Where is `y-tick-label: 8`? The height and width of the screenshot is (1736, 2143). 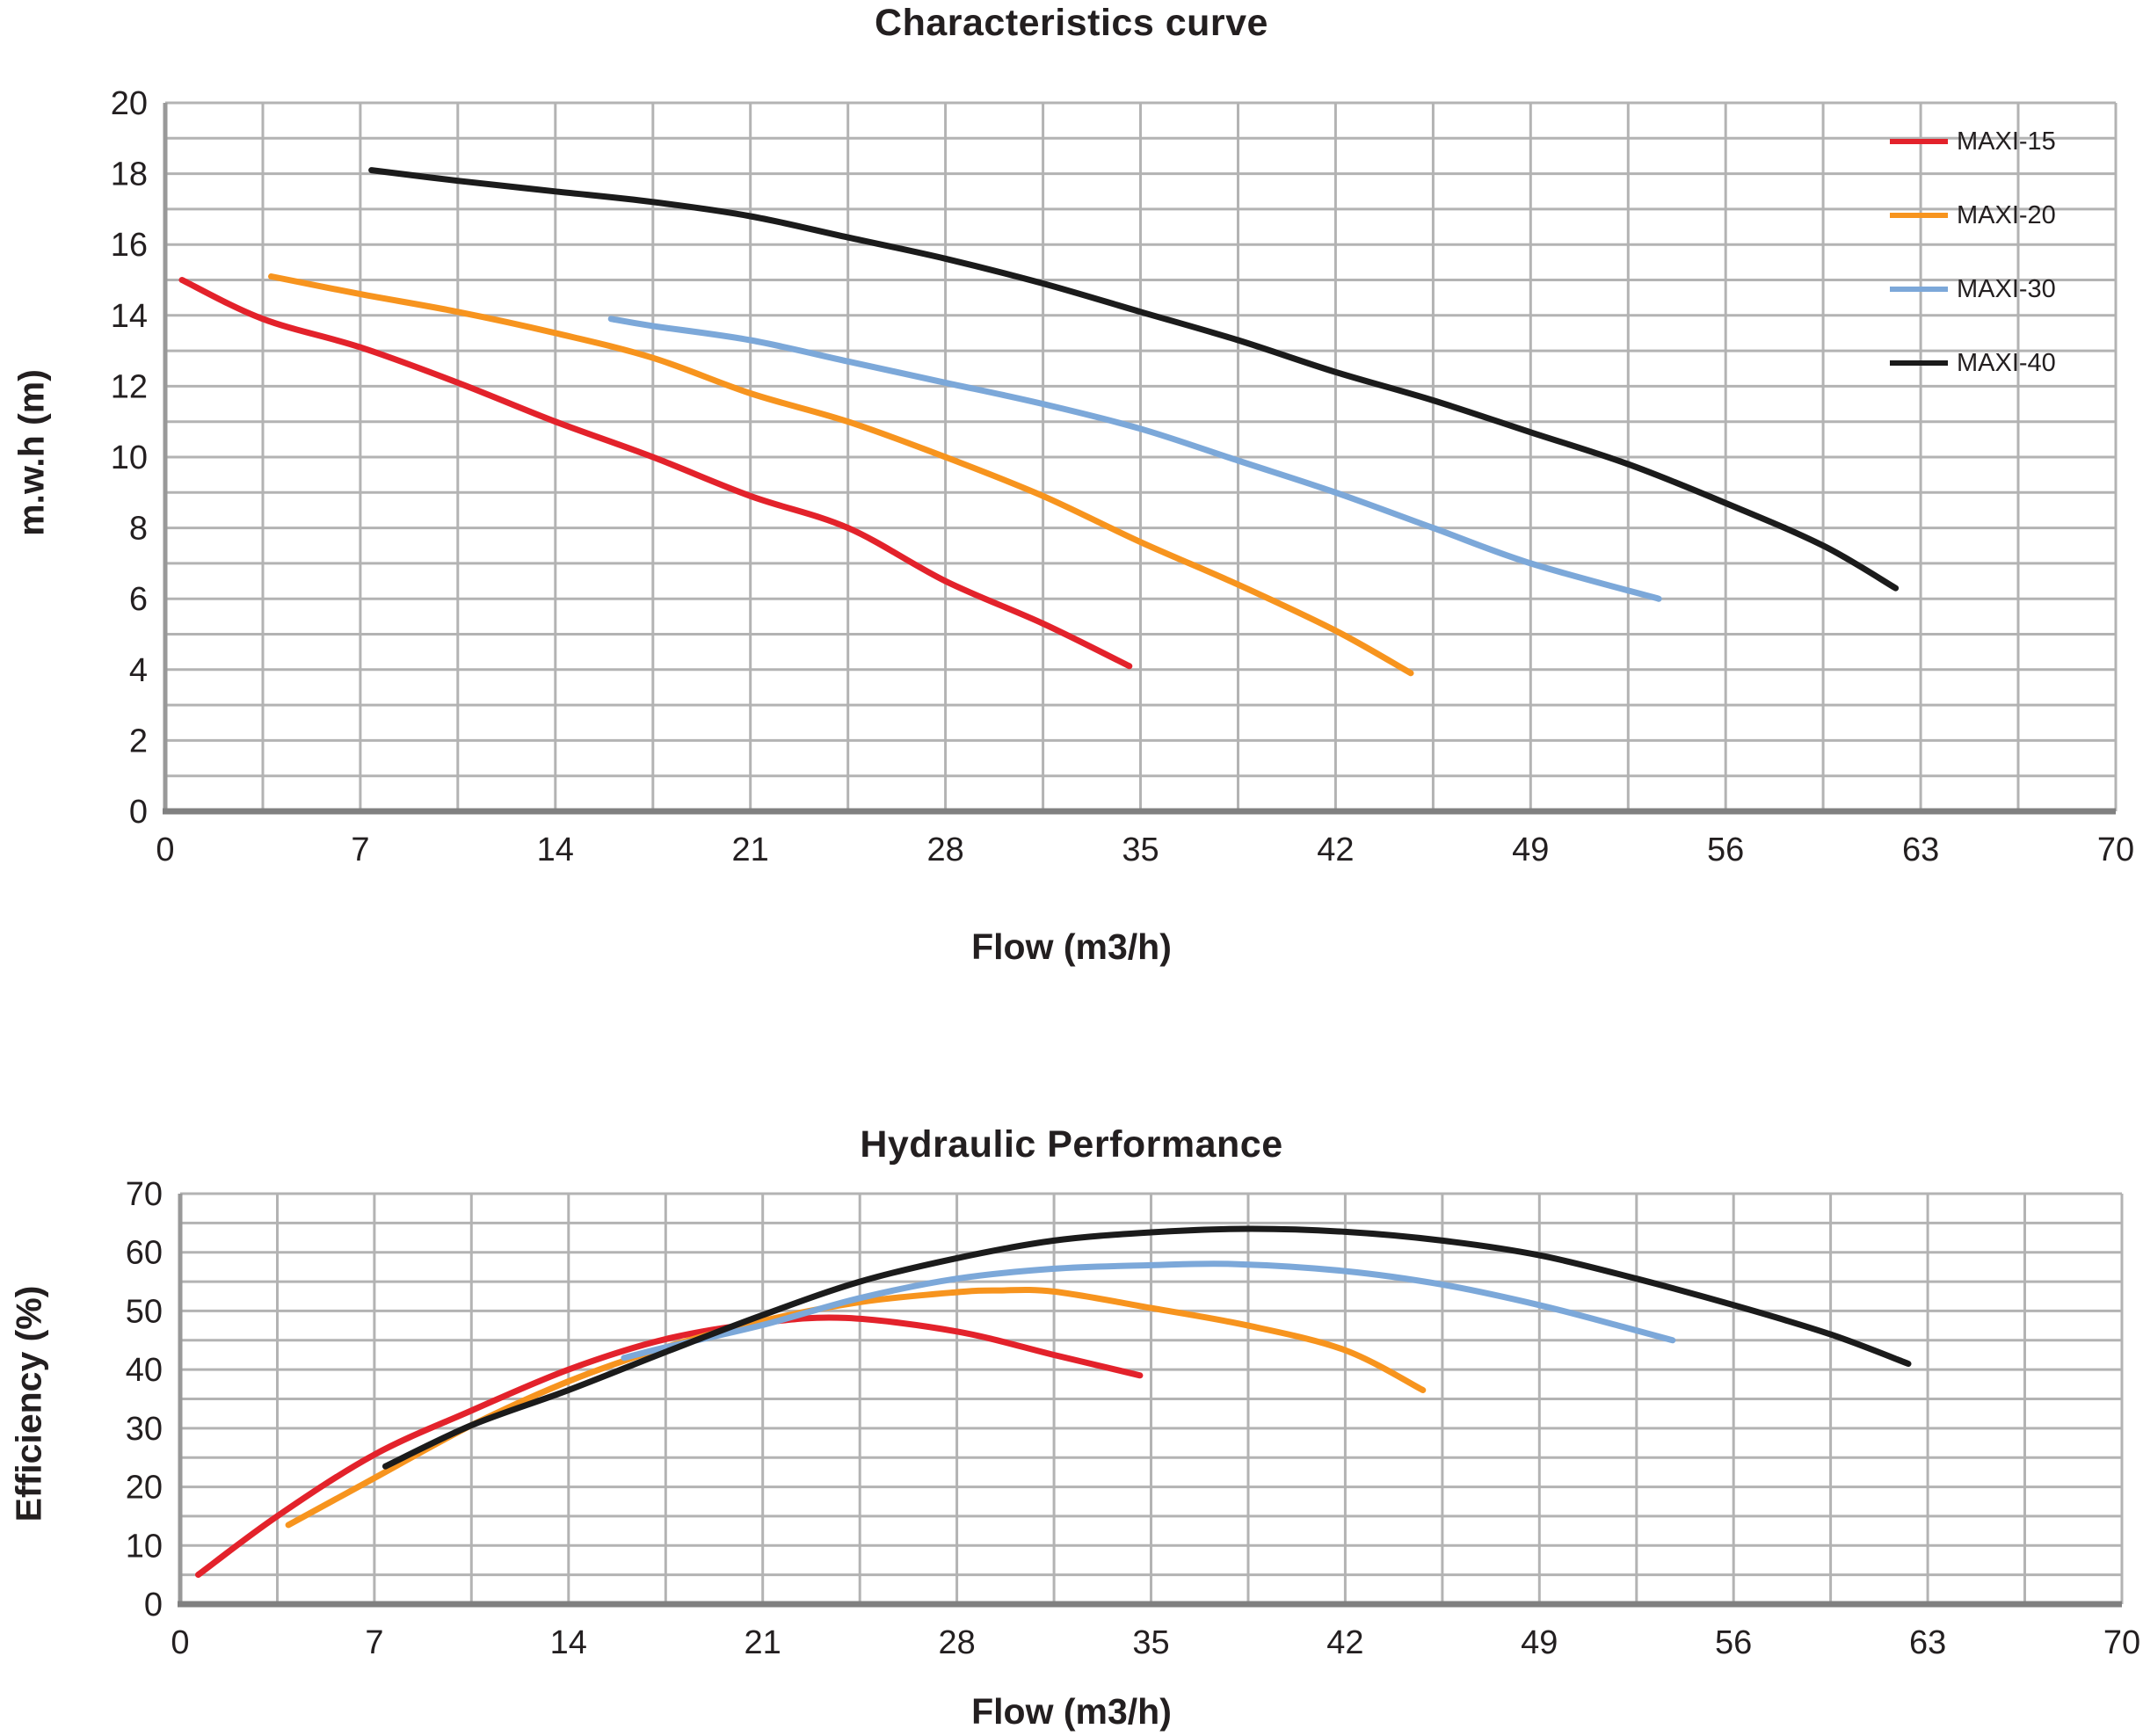
y-tick-label: 8 is located at coordinates (138, 529).